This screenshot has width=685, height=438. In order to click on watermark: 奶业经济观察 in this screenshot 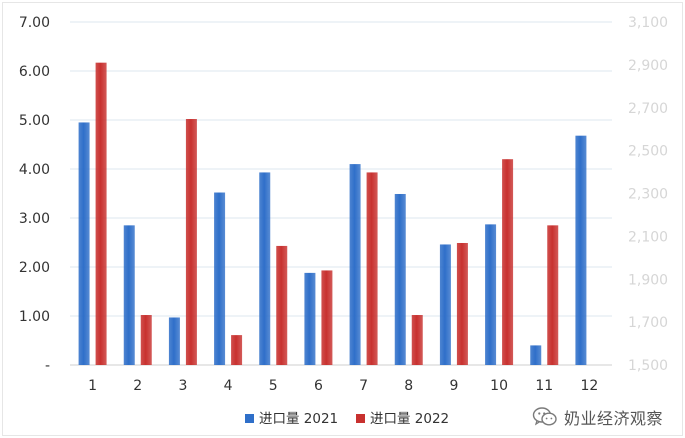, I will do `click(597, 417)`.